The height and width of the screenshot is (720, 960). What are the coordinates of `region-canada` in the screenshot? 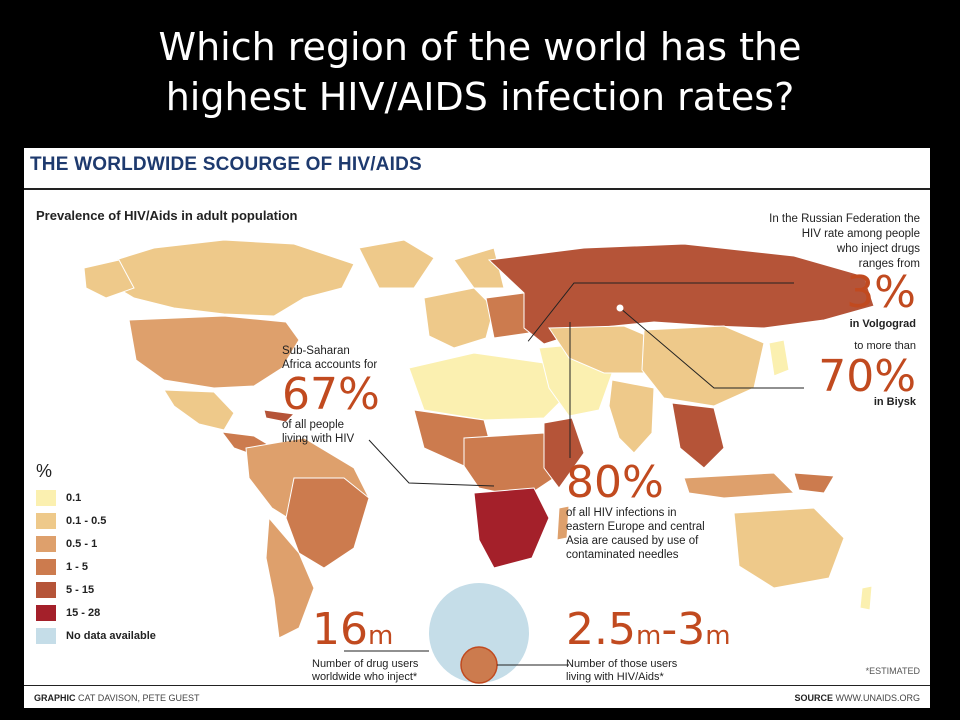 It's located at (225, 278).